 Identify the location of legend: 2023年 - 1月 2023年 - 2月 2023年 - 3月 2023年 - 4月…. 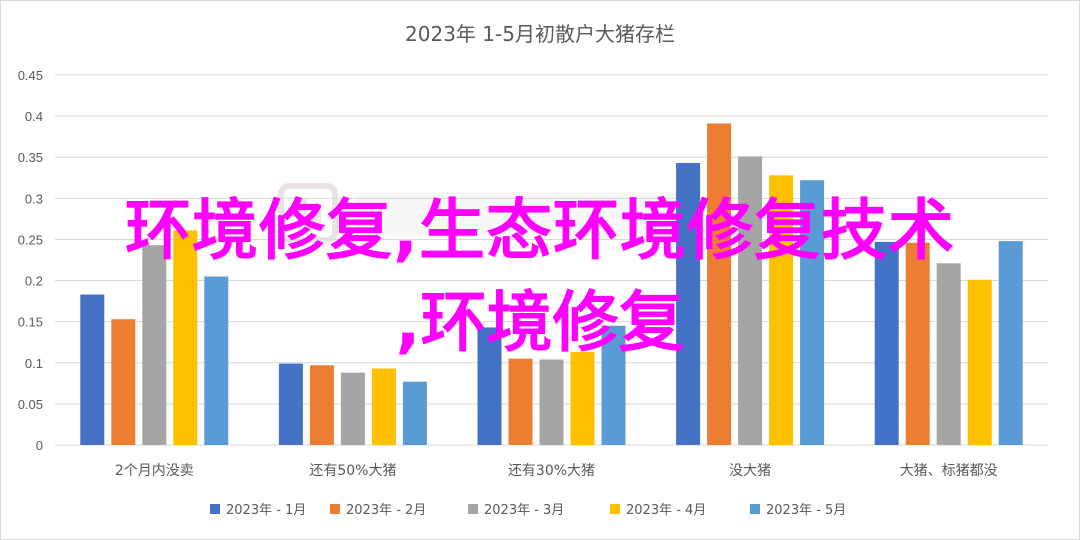
(528, 510).